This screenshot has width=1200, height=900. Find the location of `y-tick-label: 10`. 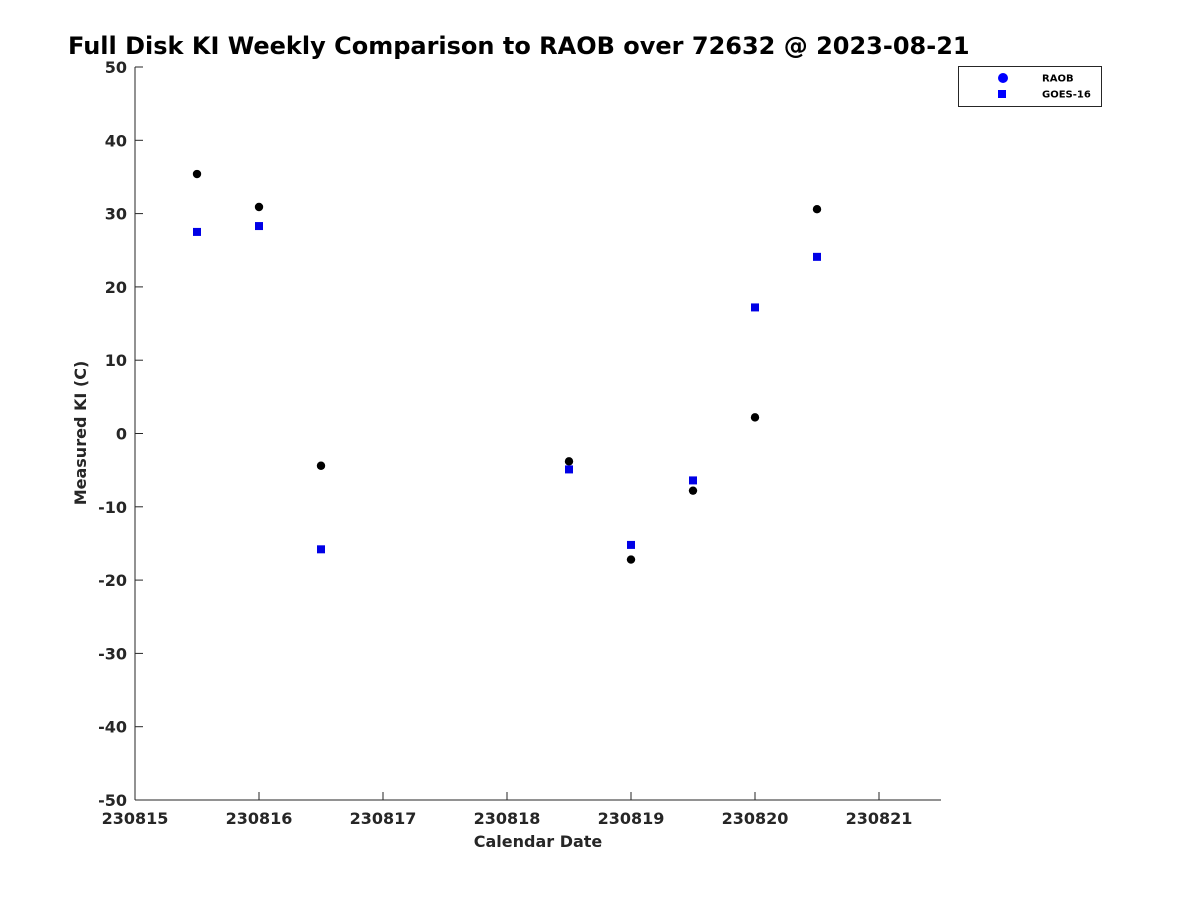

y-tick-label: 10 is located at coordinates (116, 360).